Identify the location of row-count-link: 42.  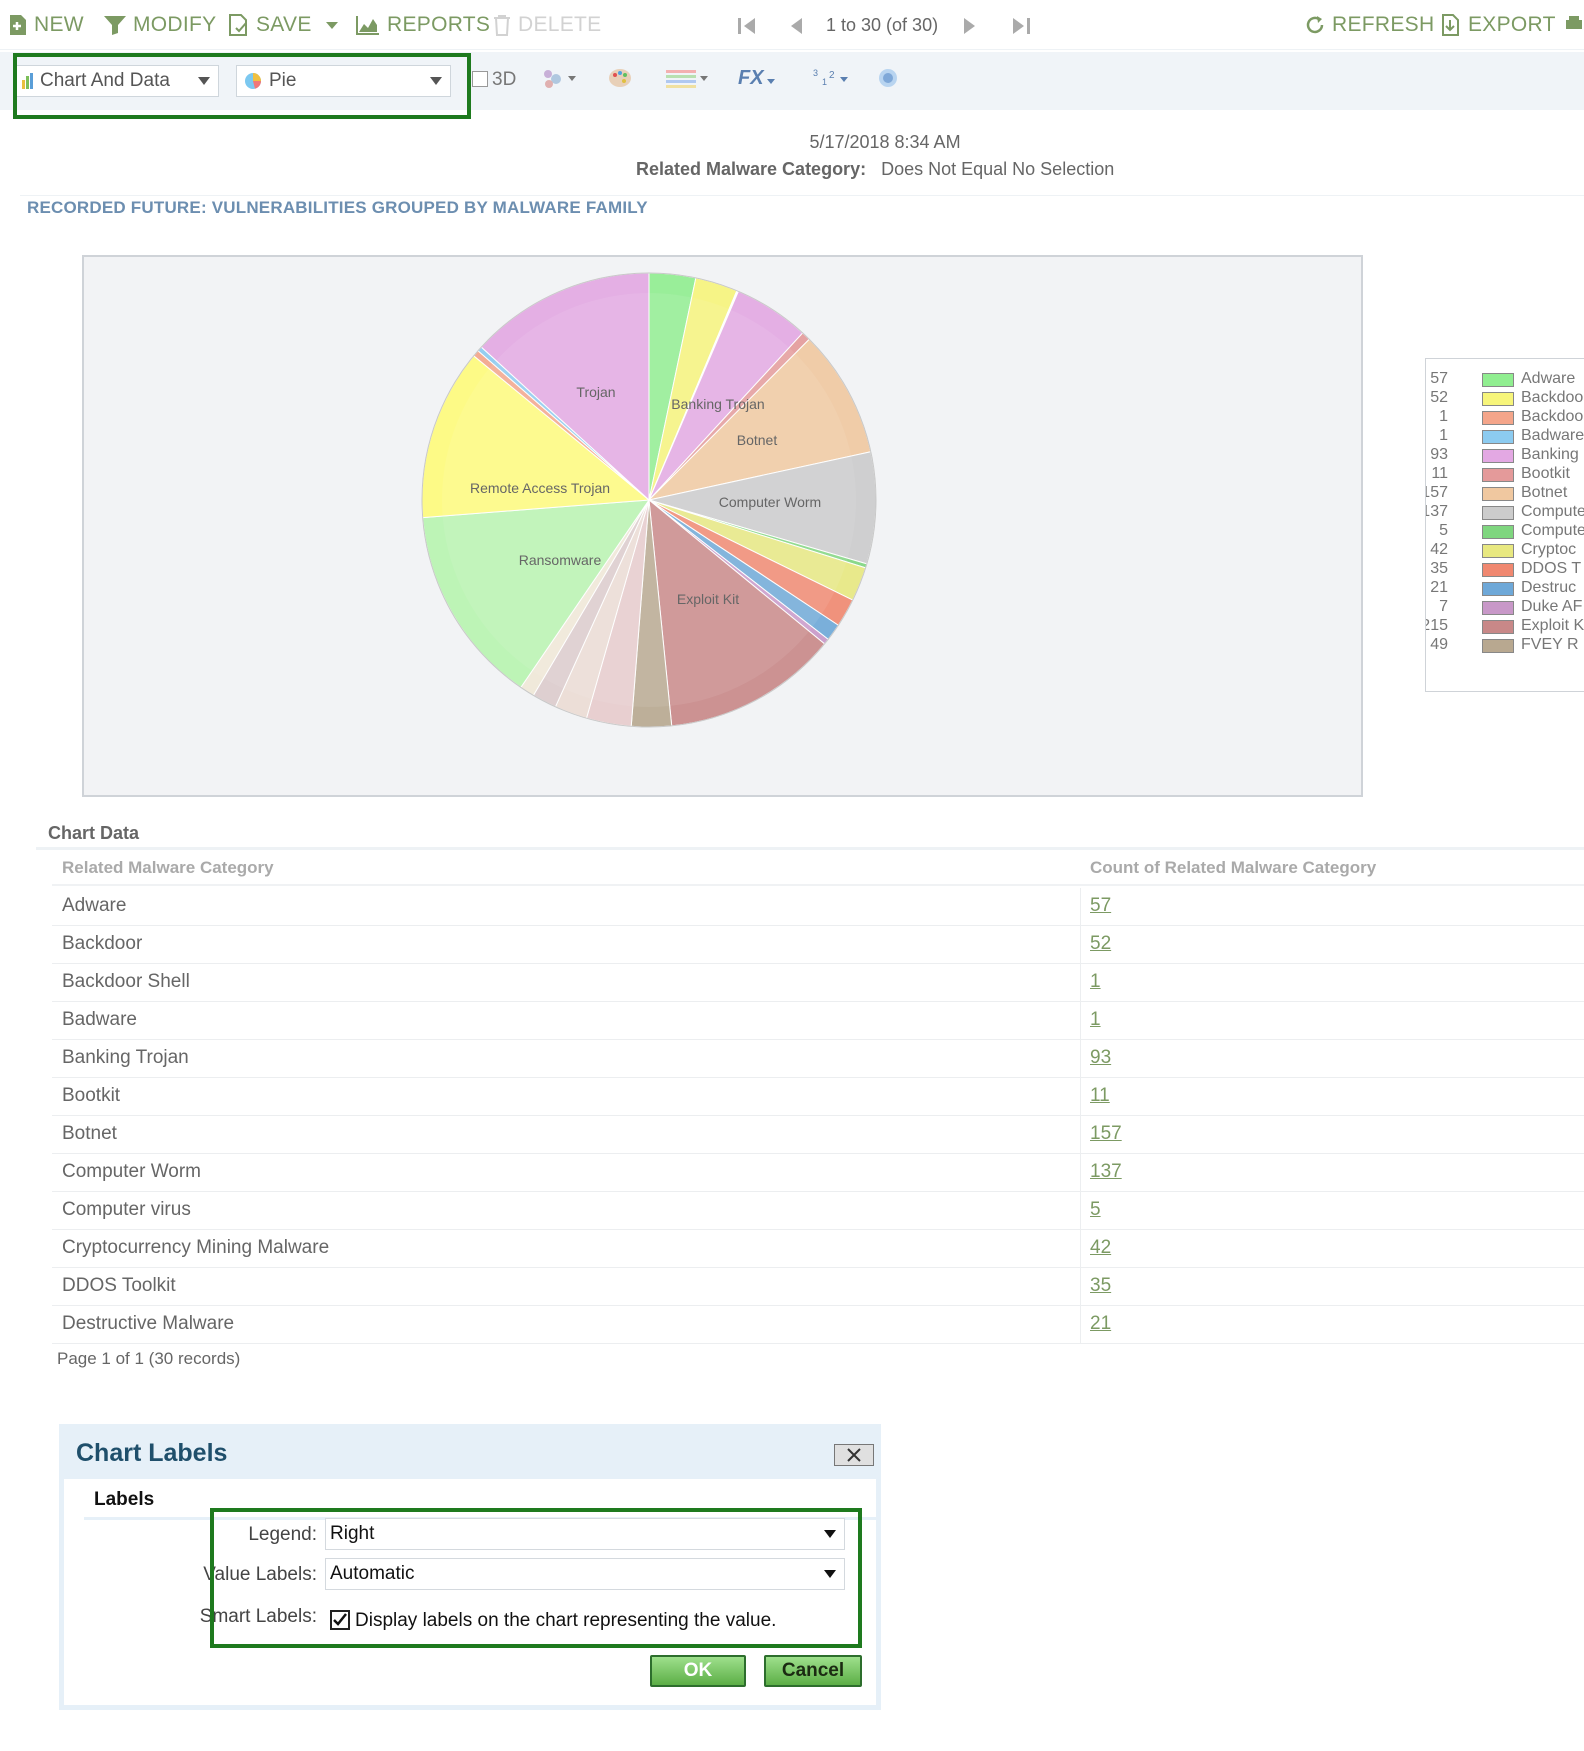
(1101, 1247).